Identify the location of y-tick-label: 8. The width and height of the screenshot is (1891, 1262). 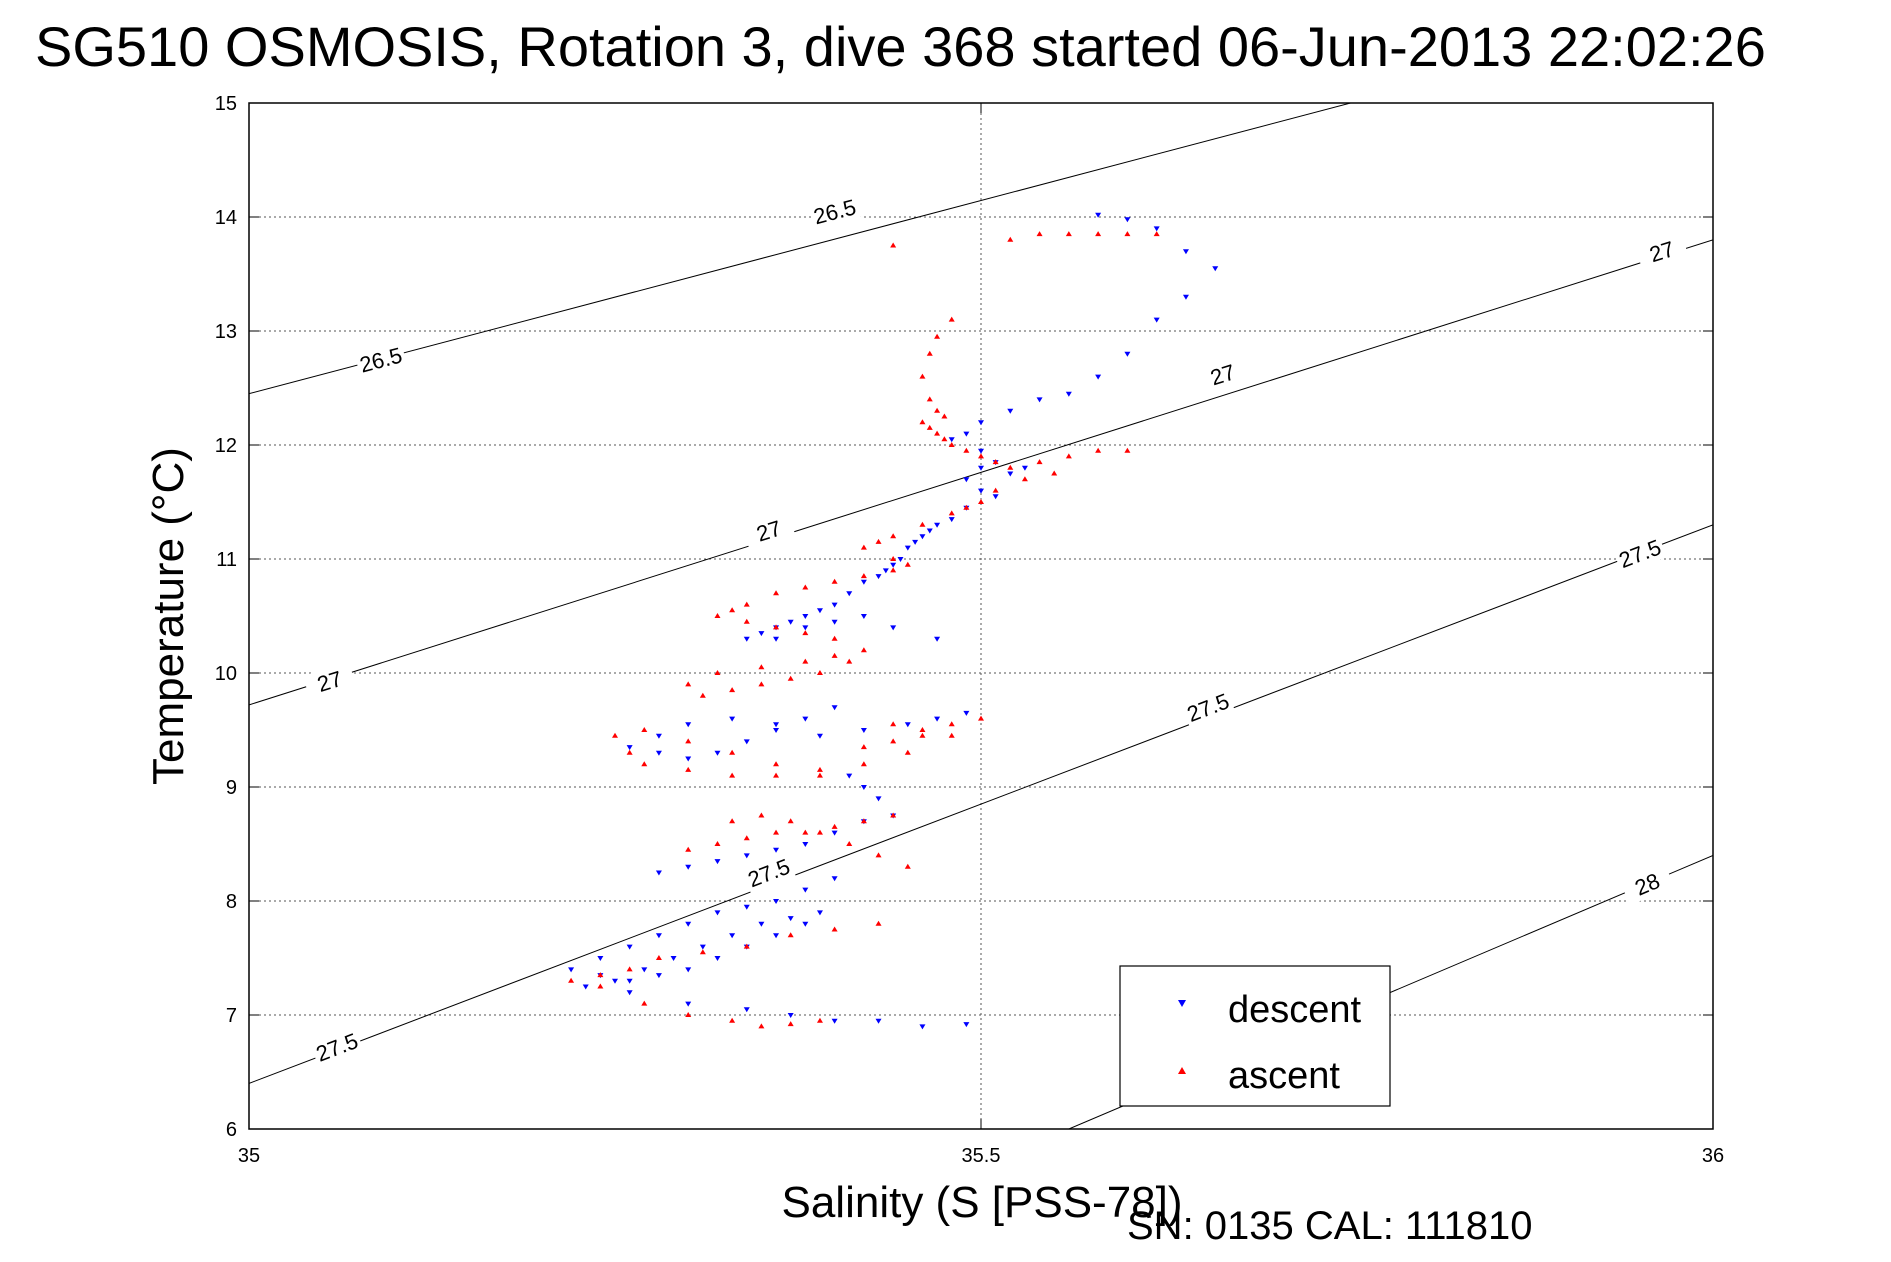
(231, 902).